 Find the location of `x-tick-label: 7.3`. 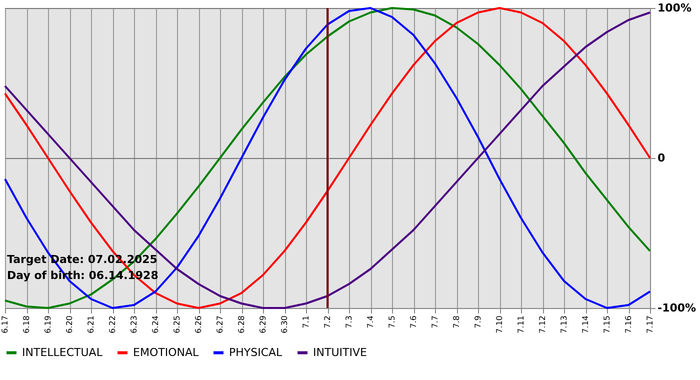

x-tick-label: 7.3 is located at coordinates (349, 322).